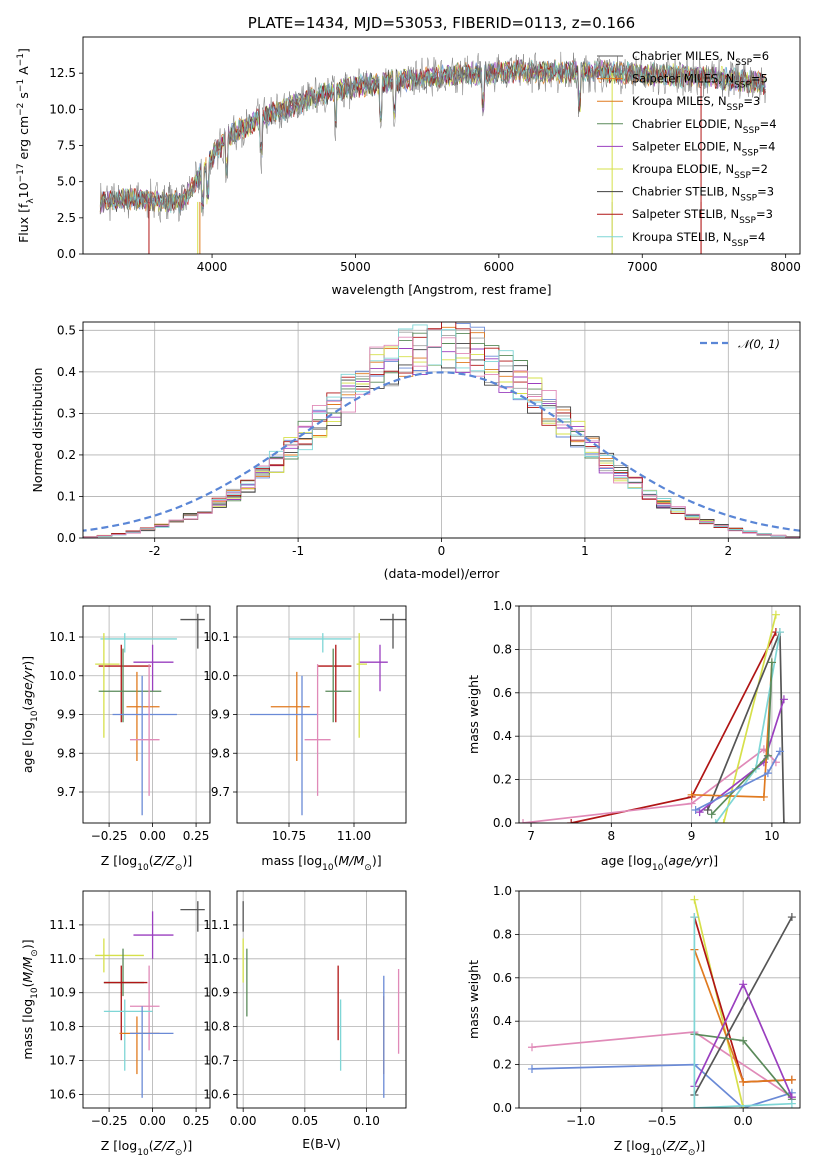 The width and height of the screenshot is (819, 1170). Describe the element at coordinates (66, 218) in the screenshot. I see `y-tick-label: 2.5` at that location.